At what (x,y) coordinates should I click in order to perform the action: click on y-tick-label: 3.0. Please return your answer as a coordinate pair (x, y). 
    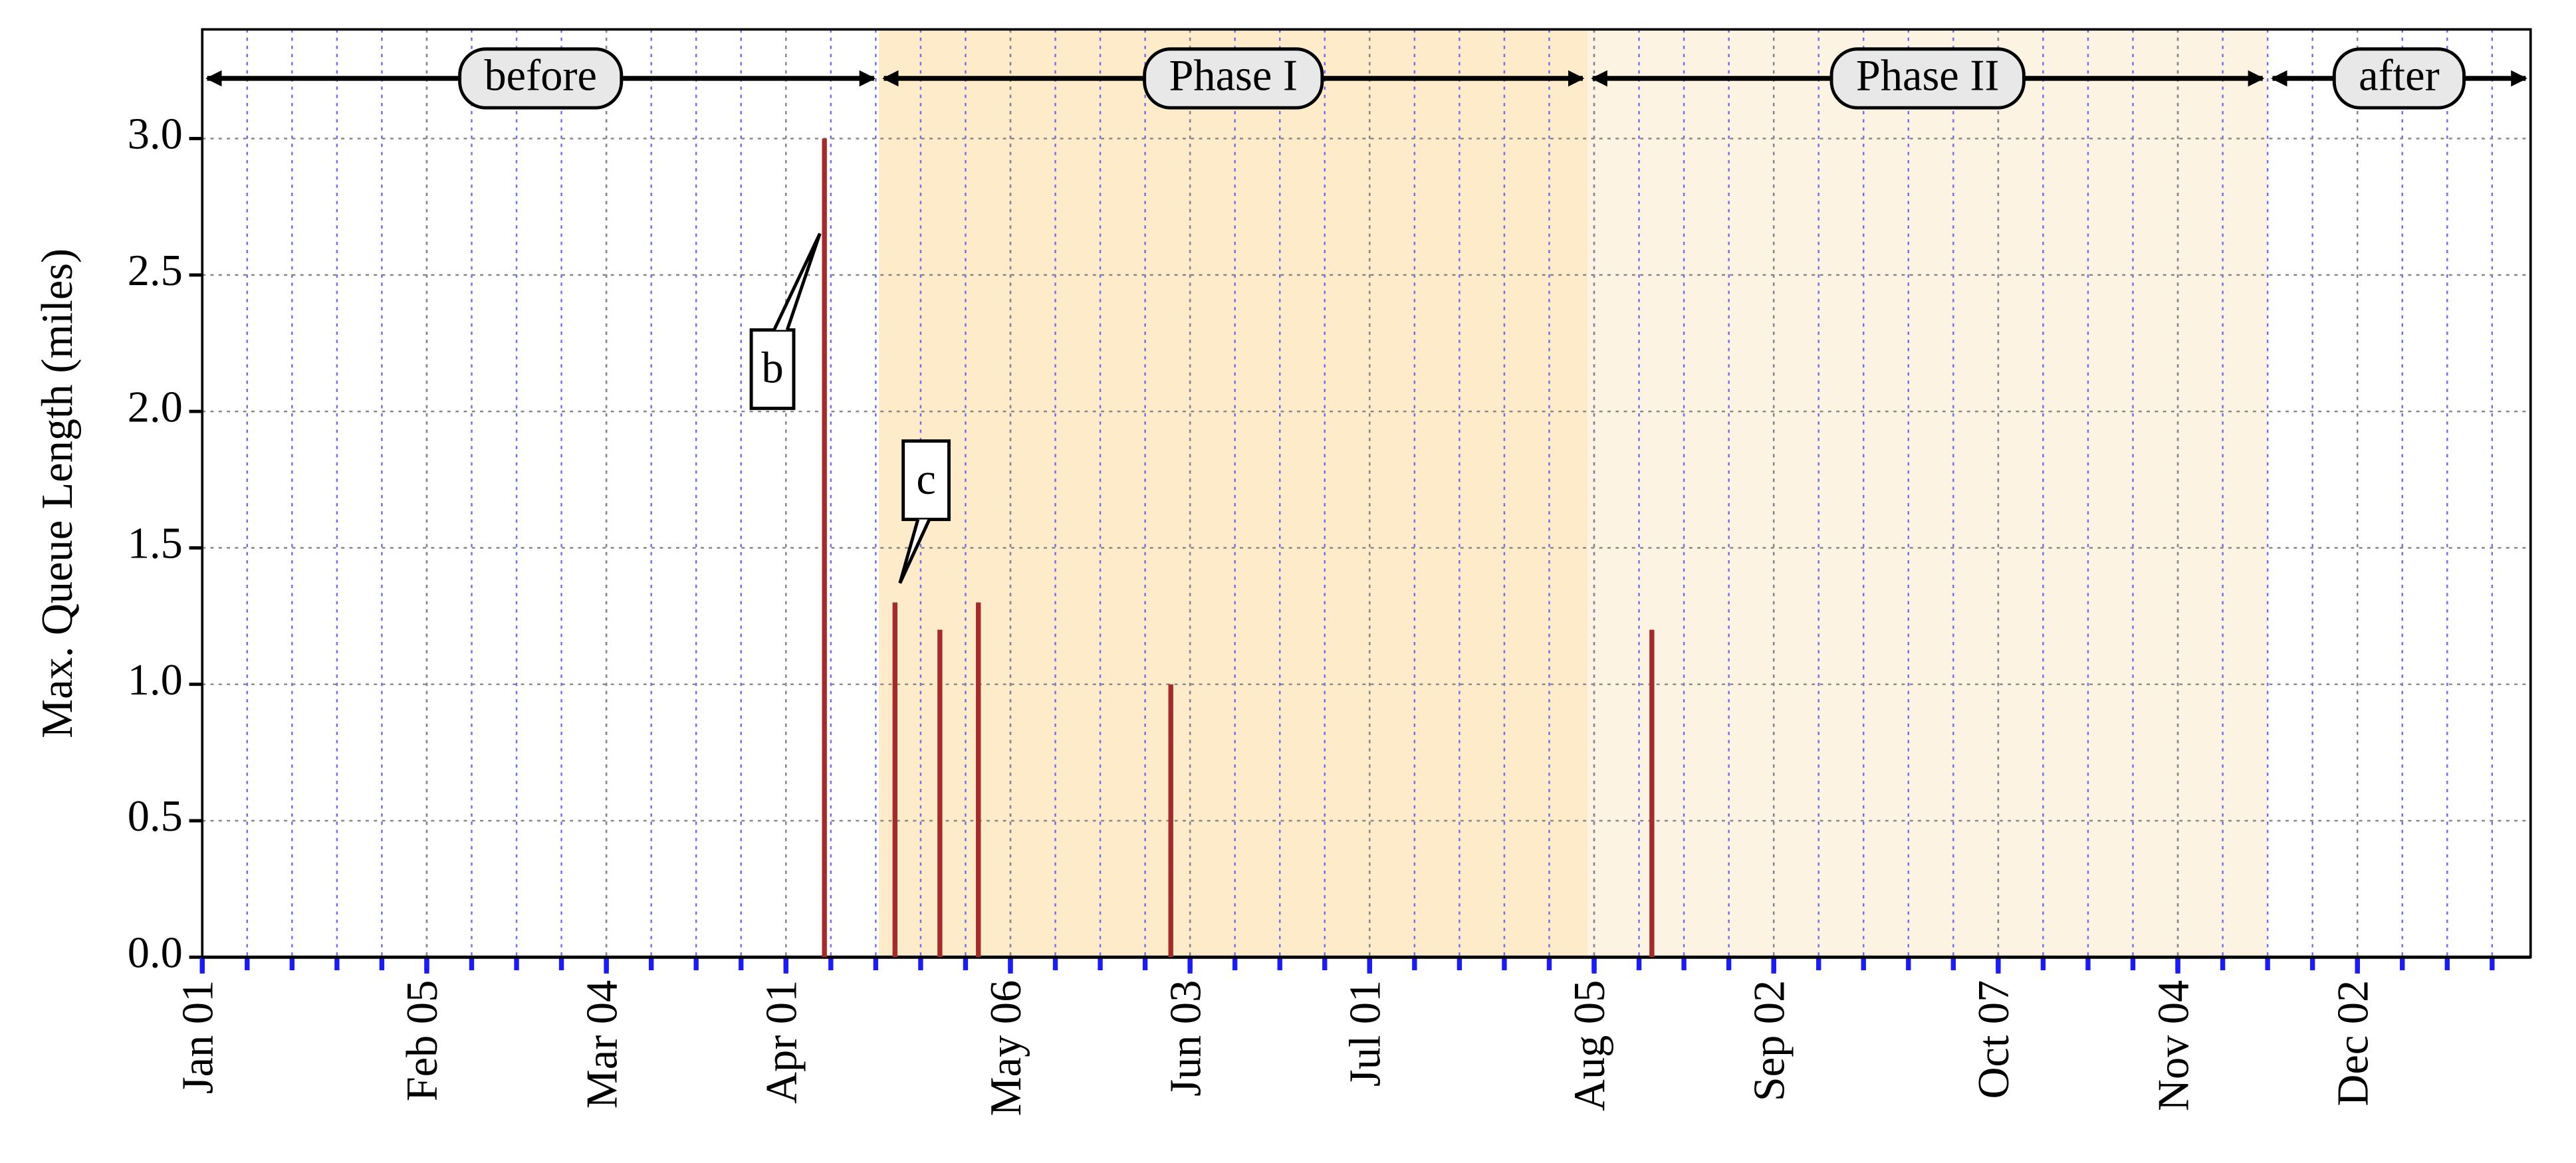
    Looking at the image, I should click on (155, 134).